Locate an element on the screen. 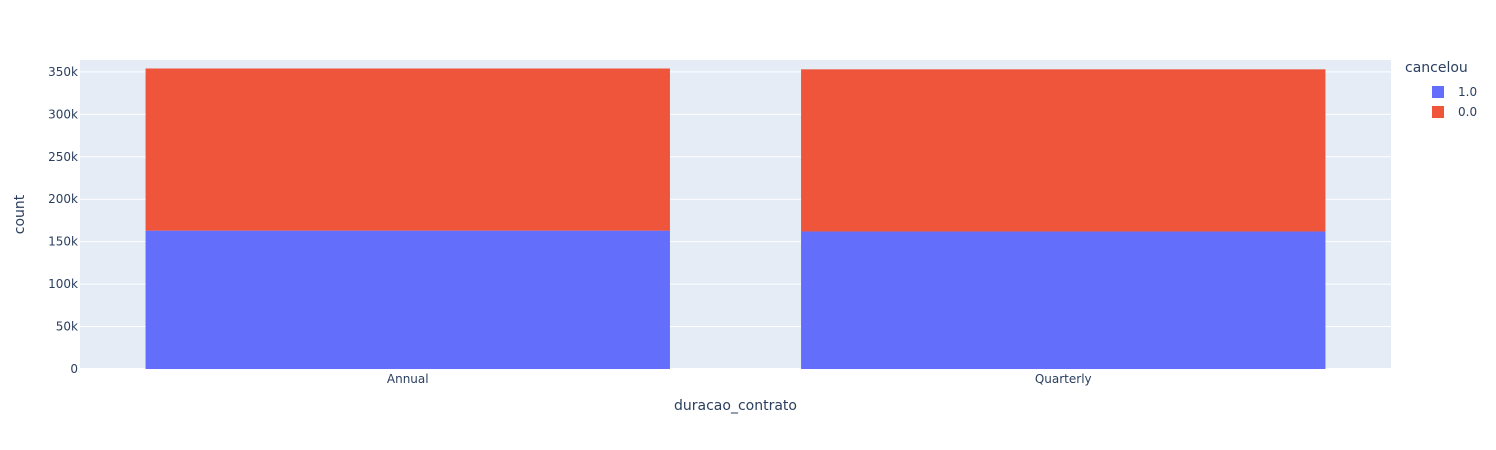 The image size is (1496, 450). x-tick-label: Quarterly is located at coordinates (1063, 379).